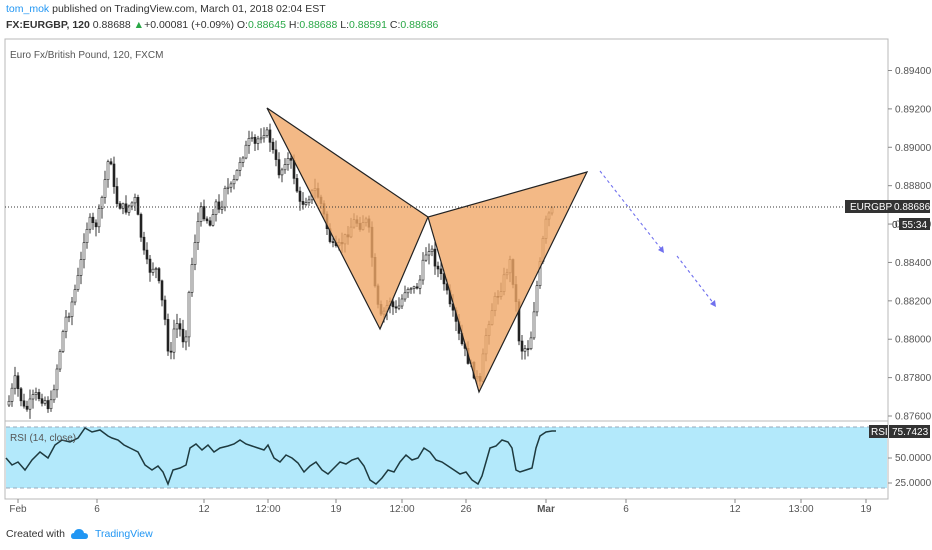  I want to click on rsi-tick-25: 25.0000, so click(913, 483).